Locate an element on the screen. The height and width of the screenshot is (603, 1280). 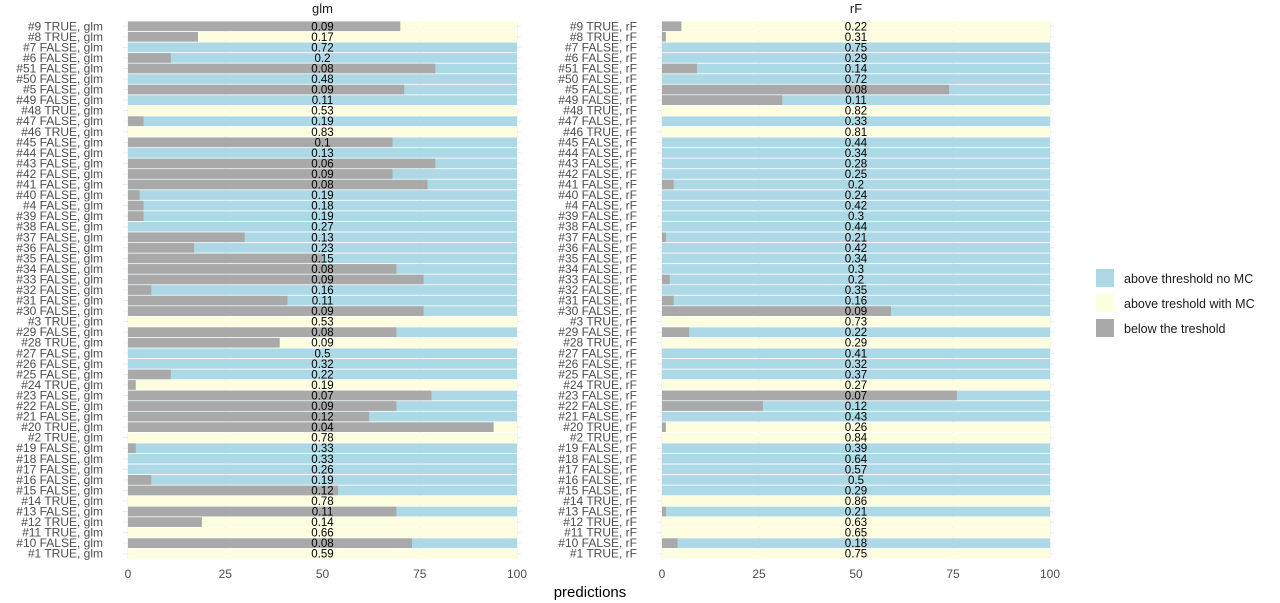
row-label: #35 FALSE, glm is located at coordinates (59, 258).